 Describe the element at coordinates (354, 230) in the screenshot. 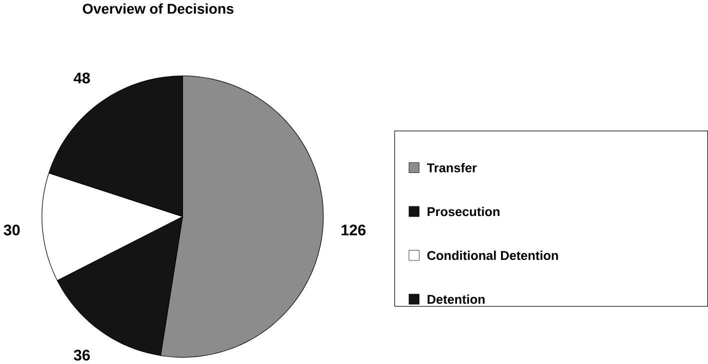

I see `data-label: 126` at that location.